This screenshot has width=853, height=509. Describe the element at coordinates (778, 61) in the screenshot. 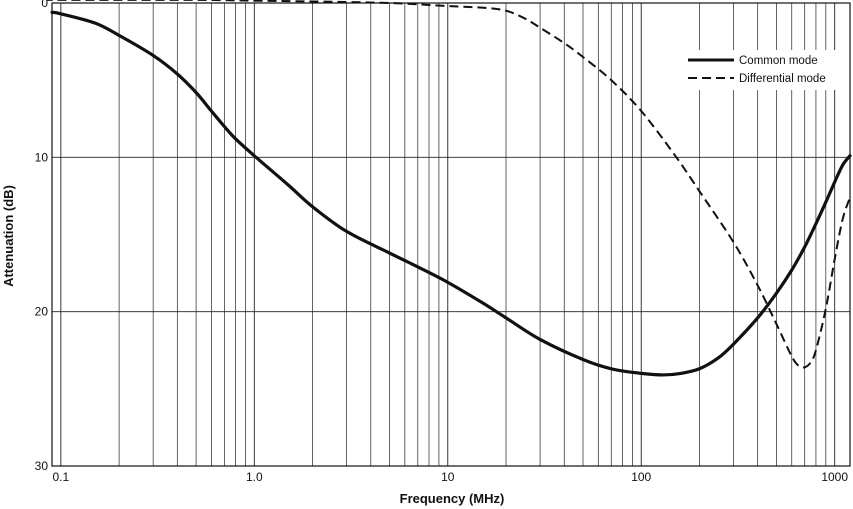

I see `legend-label-common: Common mode` at that location.